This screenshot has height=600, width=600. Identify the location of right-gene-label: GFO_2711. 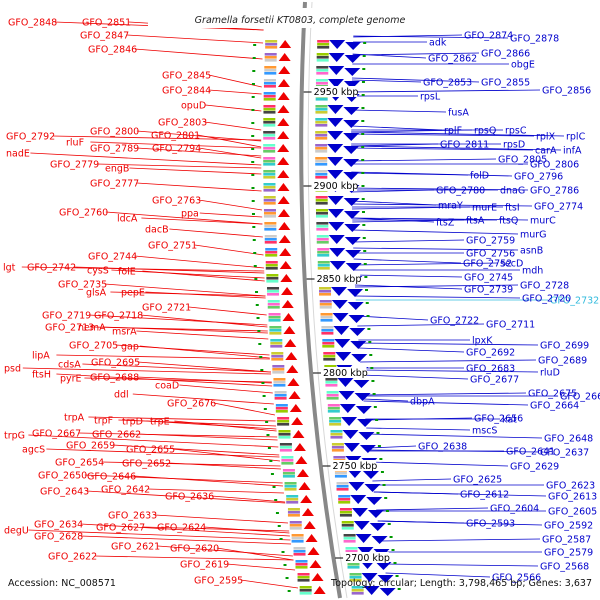
(510, 325).